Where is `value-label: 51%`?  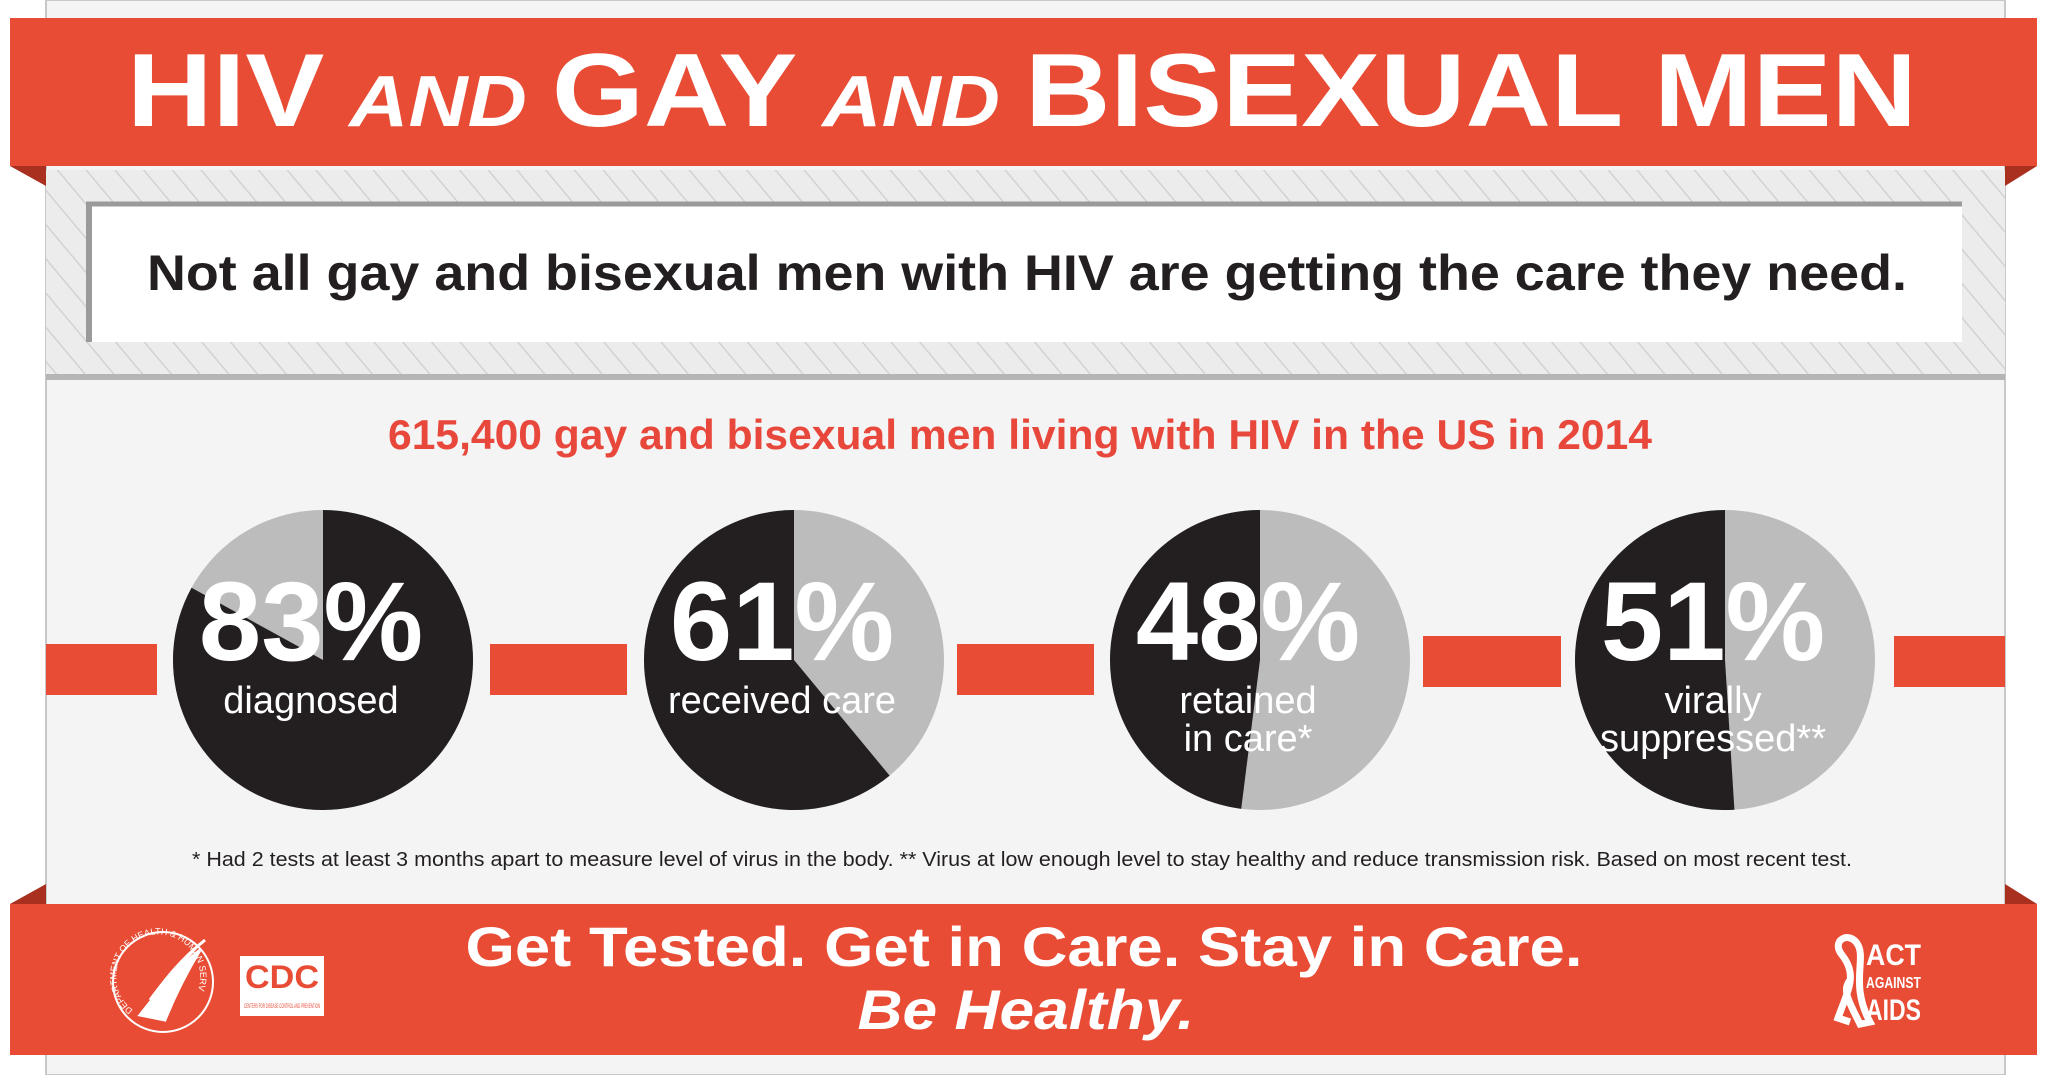 value-label: 51% is located at coordinates (1713, 621).